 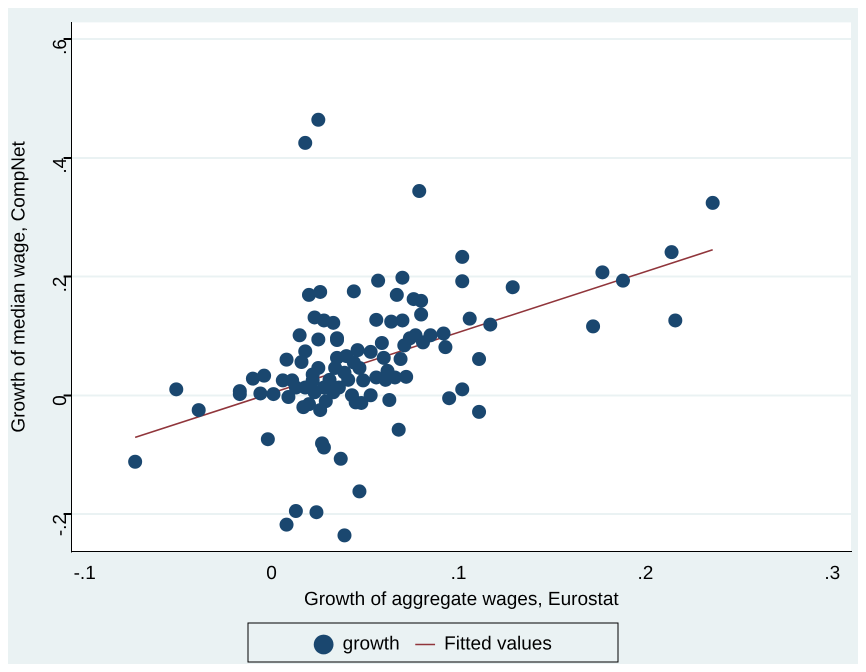 What do you see at coordinates (832, 573) in the screenshot?
I see `x-tick-label: .3` at bounding box center [832, 573].